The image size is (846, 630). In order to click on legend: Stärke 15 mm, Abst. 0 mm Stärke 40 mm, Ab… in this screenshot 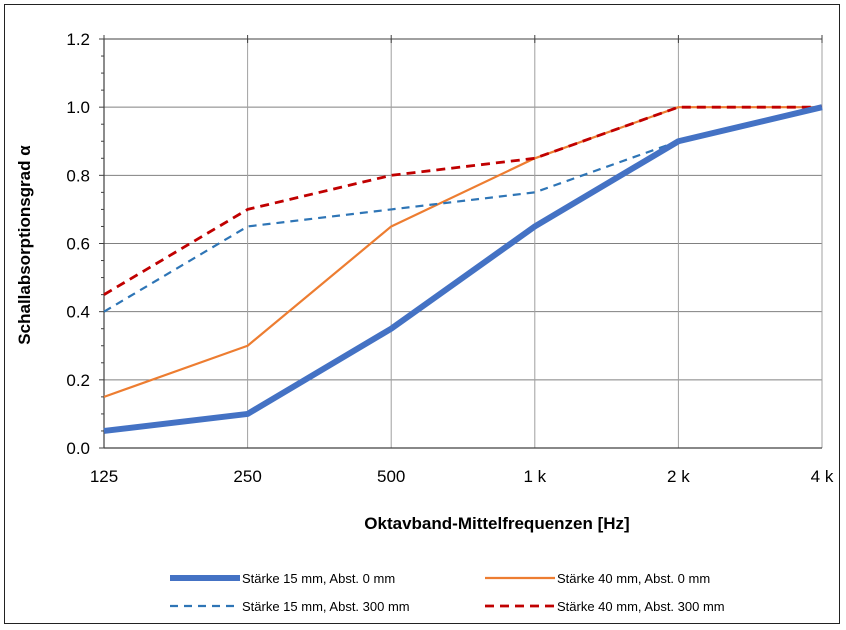, I will do `click(447, 592)`.